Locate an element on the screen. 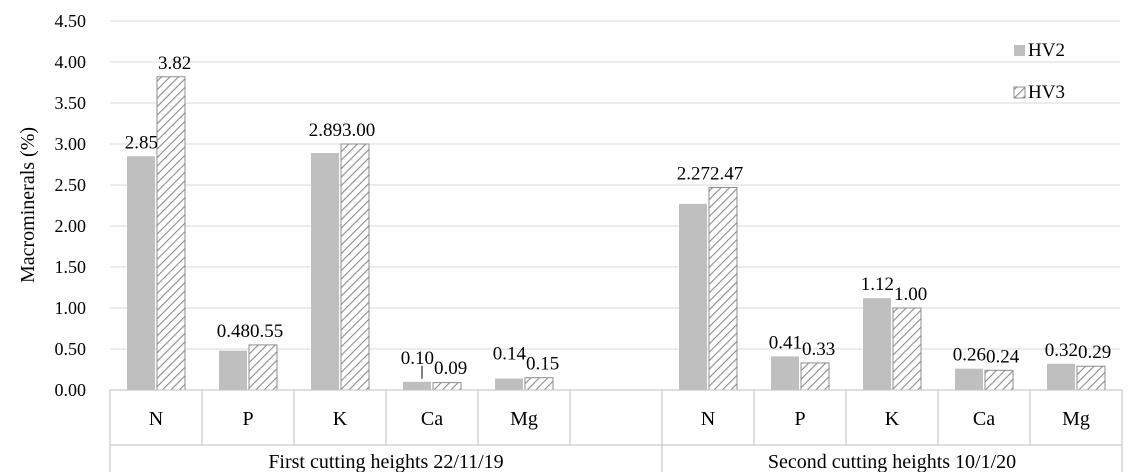  y-tick-label: 2.00 is located at coordinates (71, 226).